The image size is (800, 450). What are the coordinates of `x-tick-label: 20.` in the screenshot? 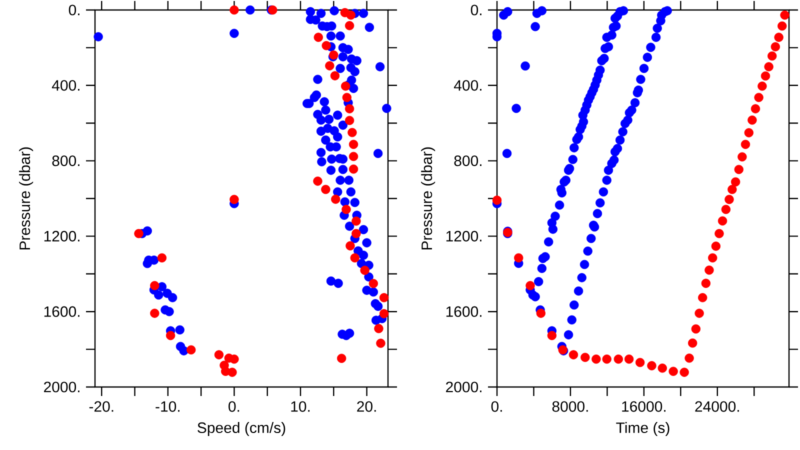 It's located at (366, 406).